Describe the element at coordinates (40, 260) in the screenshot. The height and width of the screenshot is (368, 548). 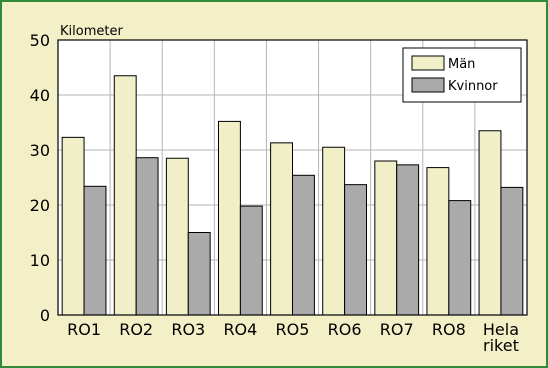
I see `y-tick-label: 10` at that location.